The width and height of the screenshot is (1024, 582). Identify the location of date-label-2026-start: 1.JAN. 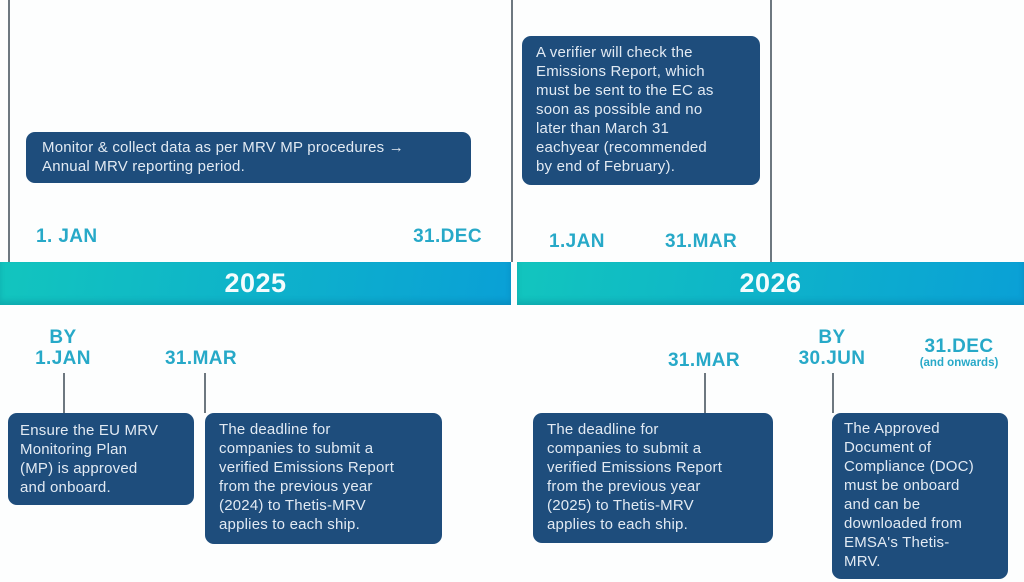
(577, 241).